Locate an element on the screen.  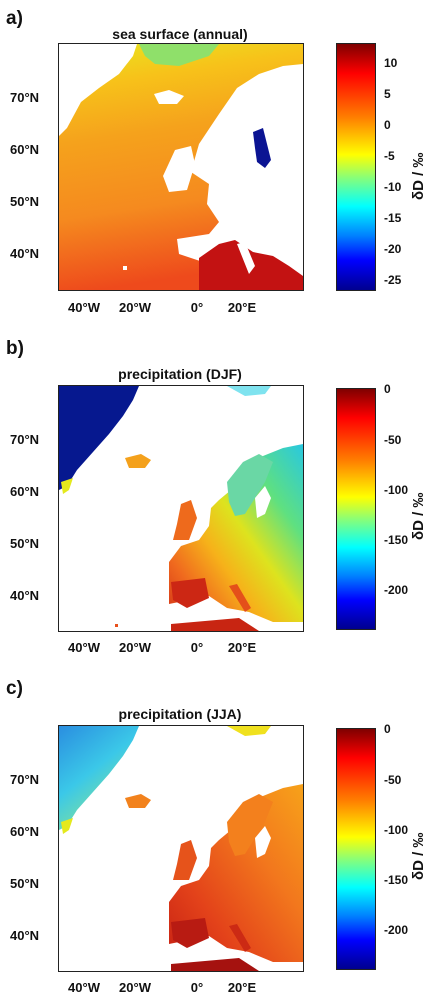
colorbar-tick: -5 is located at coordinates (389, 156).